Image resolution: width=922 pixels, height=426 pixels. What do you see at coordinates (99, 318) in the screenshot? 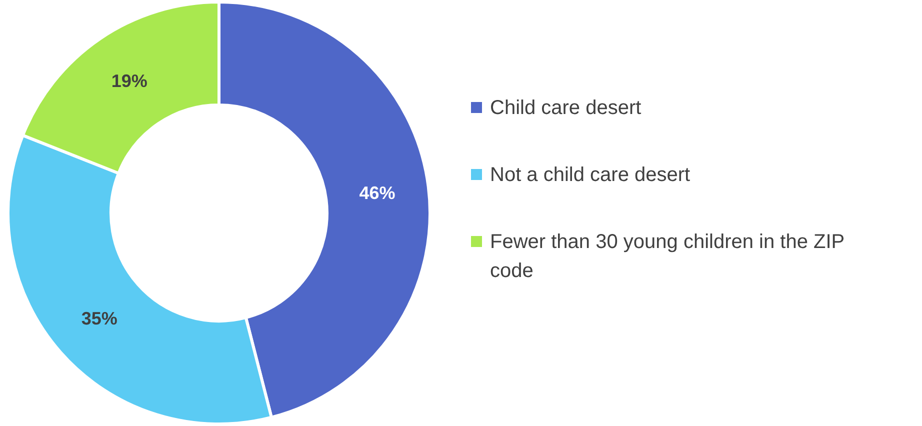
I see `data-label: 35%` at bounding box center [99, 318].